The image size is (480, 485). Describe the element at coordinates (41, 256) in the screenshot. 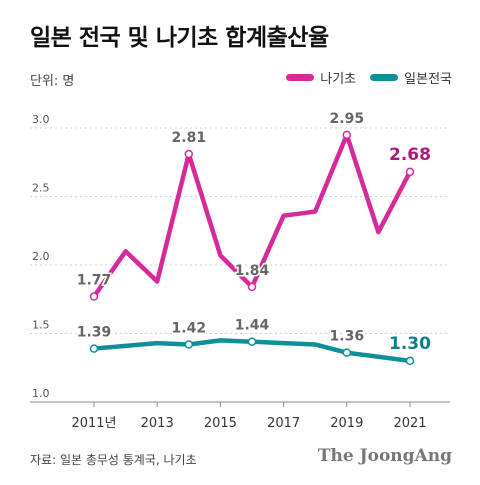

I see `y-tick-label: 2.0` at that location.